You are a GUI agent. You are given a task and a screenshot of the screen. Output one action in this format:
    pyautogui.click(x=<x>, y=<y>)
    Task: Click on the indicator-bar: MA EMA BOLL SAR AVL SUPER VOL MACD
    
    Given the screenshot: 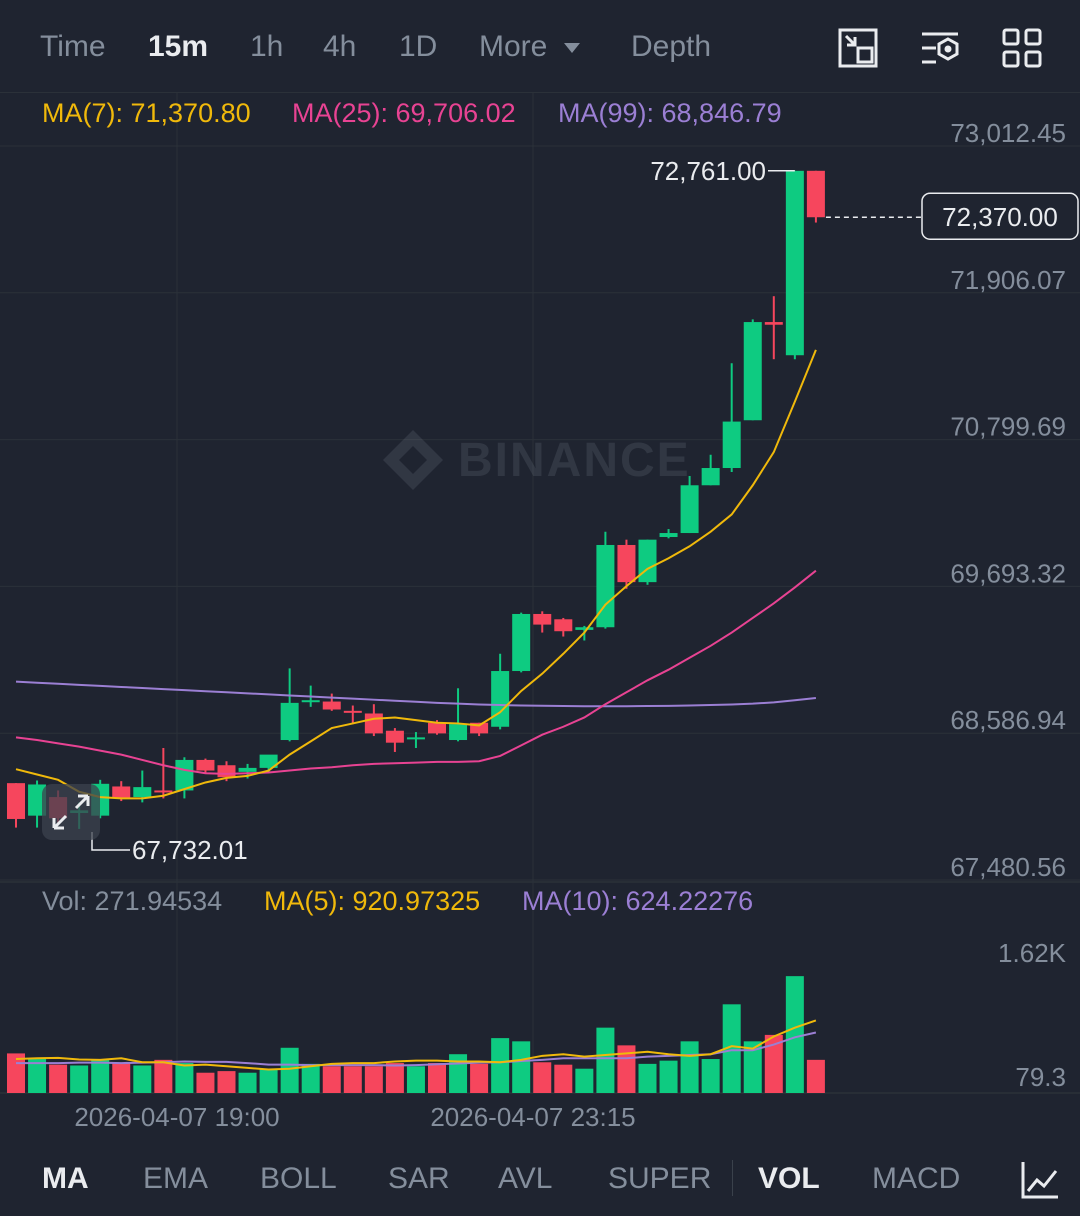 What is the action you would take?
    pyautogui.click(x=540, y=1176)
    